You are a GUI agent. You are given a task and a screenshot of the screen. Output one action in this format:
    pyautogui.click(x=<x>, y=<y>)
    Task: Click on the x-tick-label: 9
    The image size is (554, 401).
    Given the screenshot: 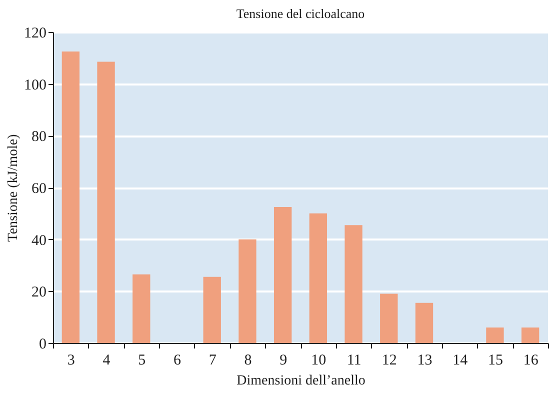 What is the action you would take?
    pyautogui.click(x=284, y=360)
    